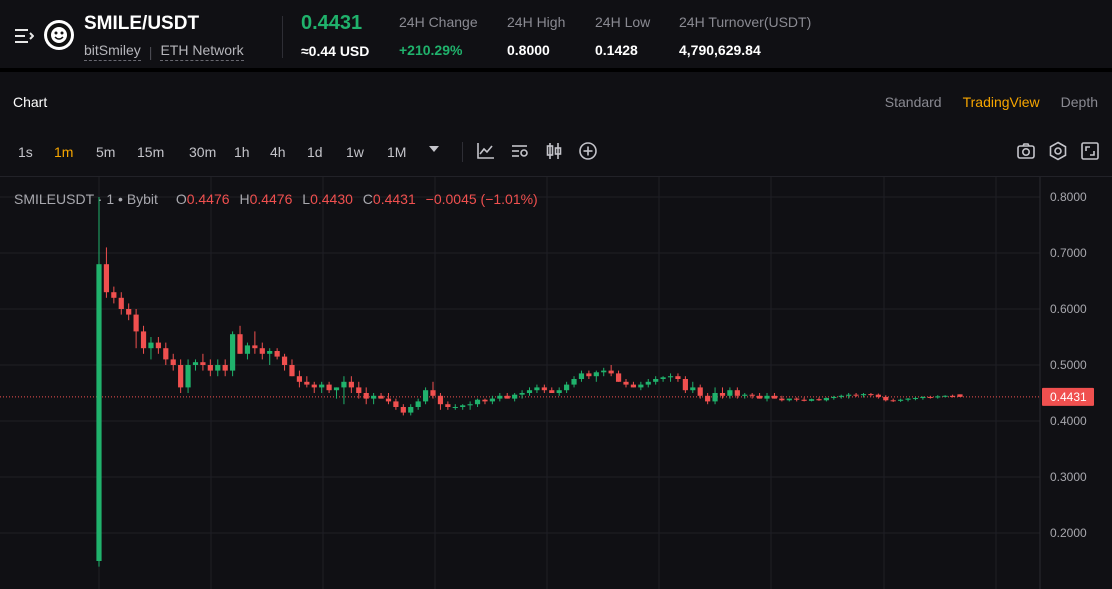 The image size is (1112, 589). I want to click on pair-tags: bitSmiley | ETH Network, so click(164, 51).